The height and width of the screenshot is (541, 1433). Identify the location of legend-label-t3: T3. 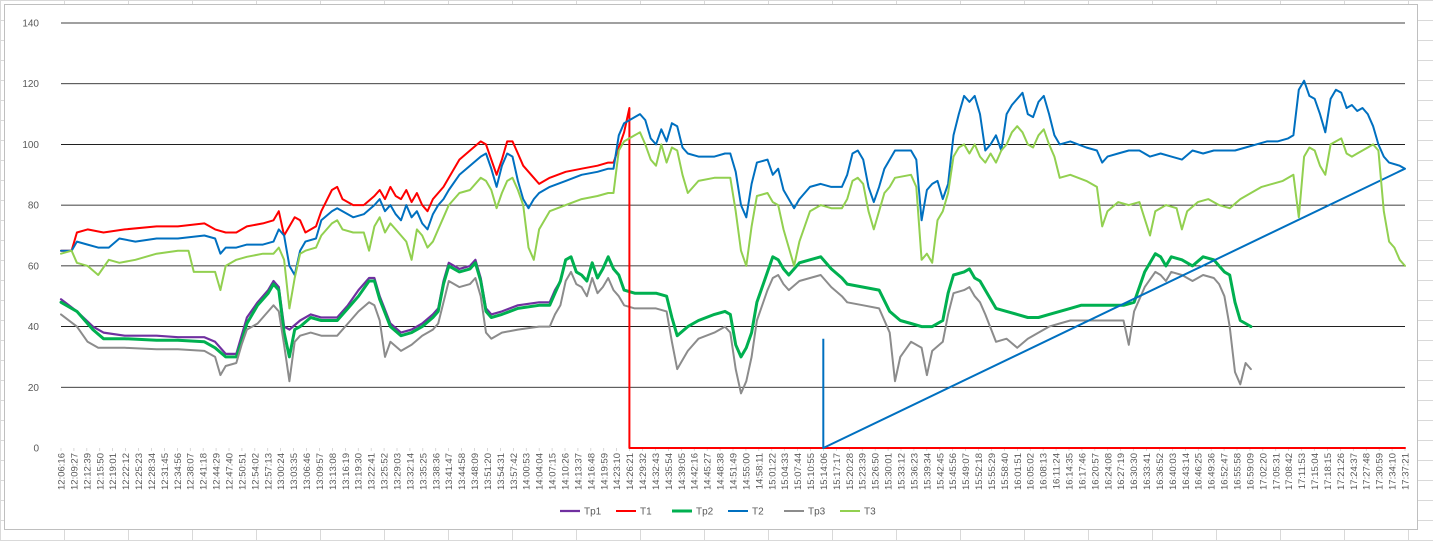
(870, 512).